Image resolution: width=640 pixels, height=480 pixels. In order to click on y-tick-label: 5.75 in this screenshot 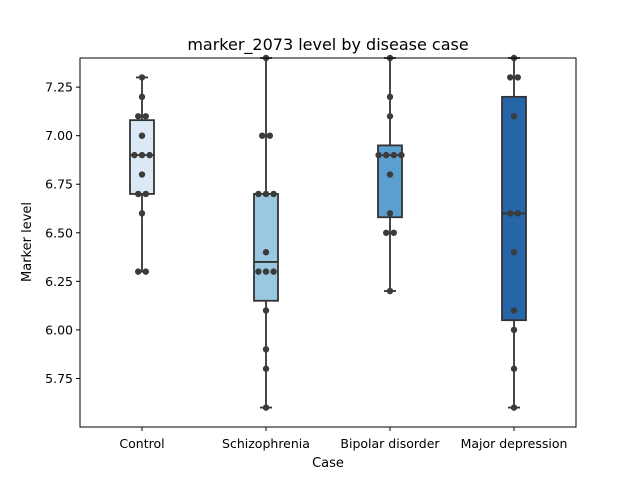, I will do `click(59, 378)`.